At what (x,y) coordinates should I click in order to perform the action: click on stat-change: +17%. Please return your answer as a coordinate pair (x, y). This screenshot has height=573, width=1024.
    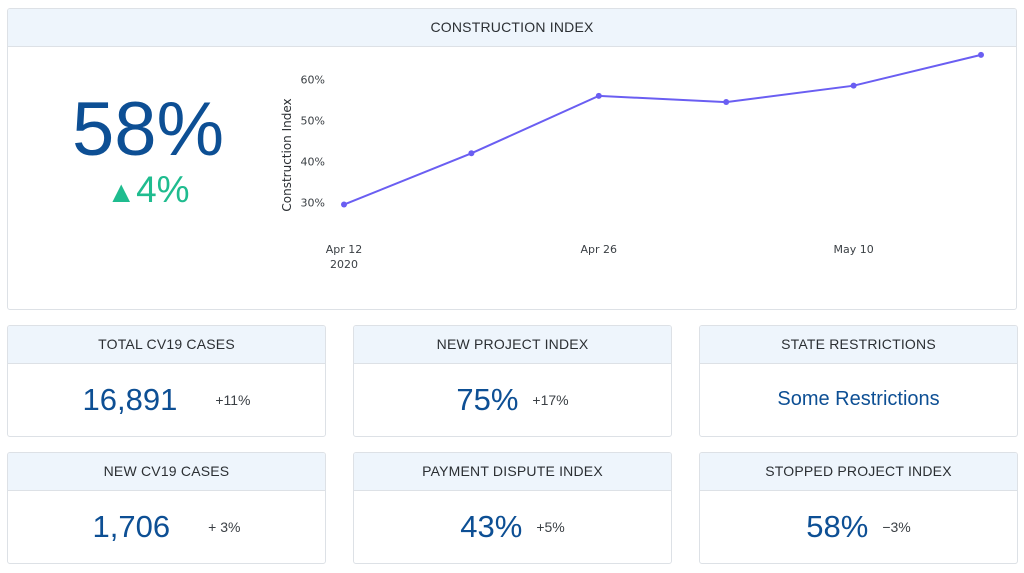
    Looking at the image, I should click on (550, 399).